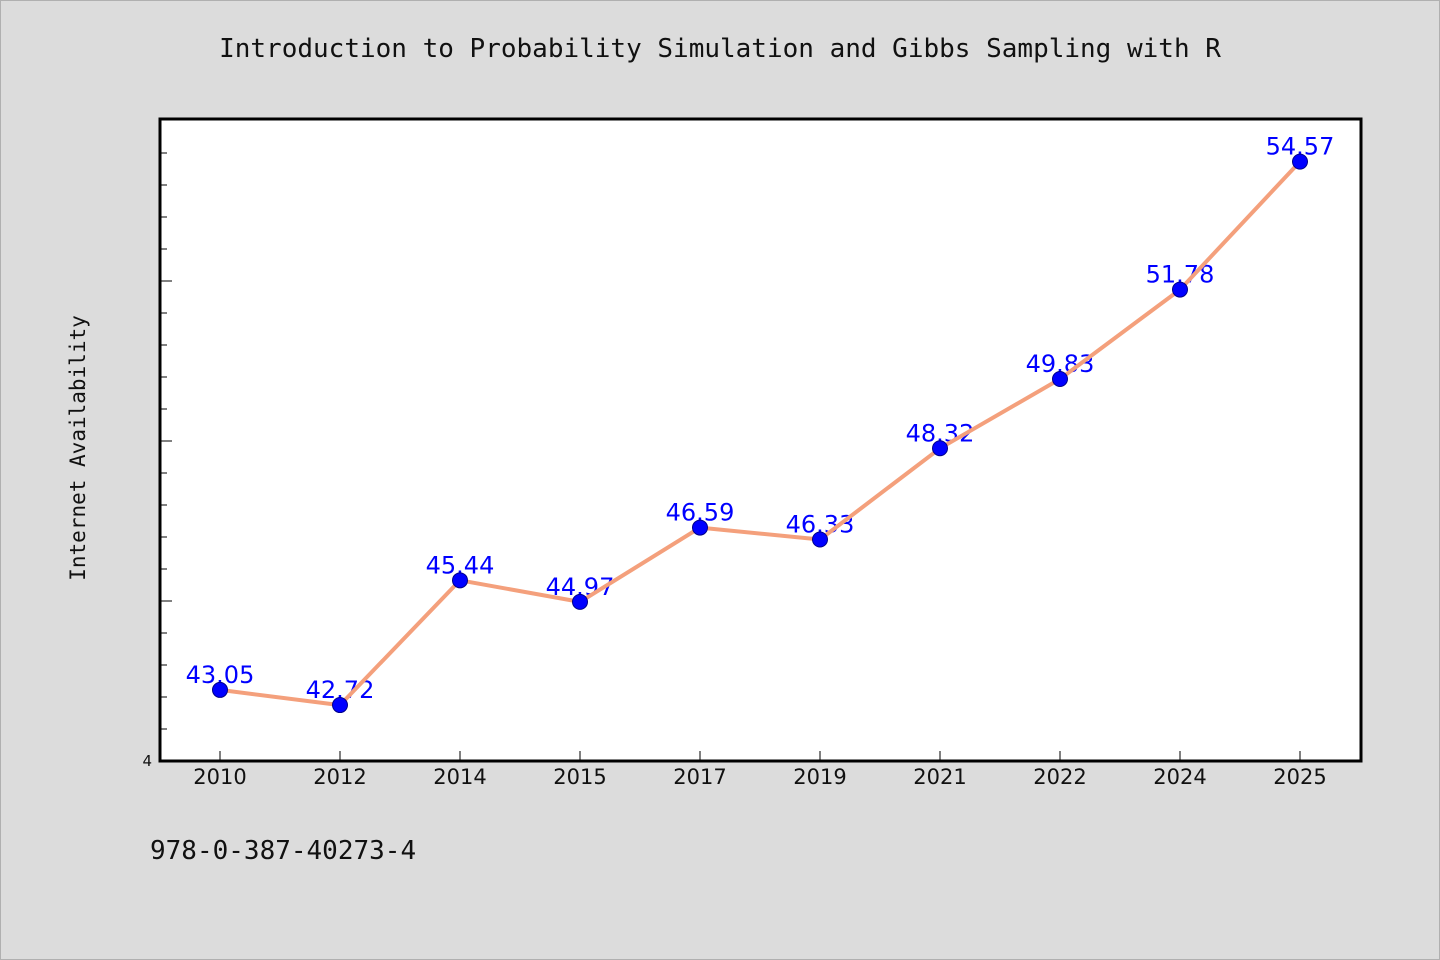 The width and height of the screenshot is (1440, 960). What do you see at coordinates (459, 777) in the screenshot?
I see `x-tick-label: 2014` at bounding box center [459, 777].